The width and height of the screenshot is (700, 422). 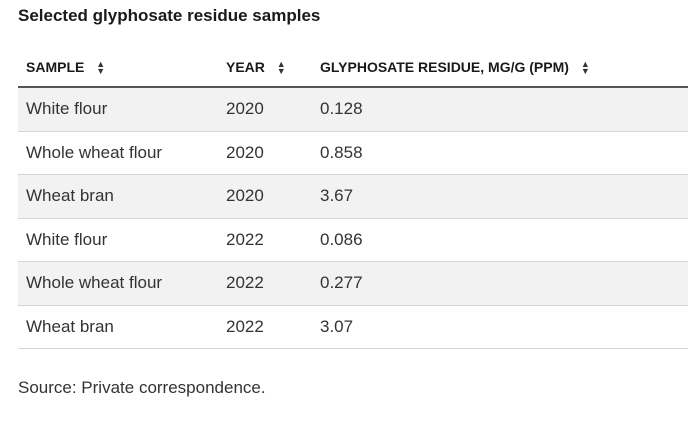 I want to click on source-note: Source: Private correspondence., so click(x=142, y=387).